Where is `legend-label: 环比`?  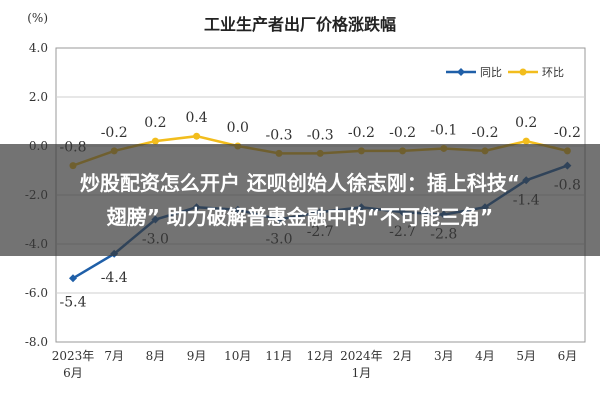 legend-label: 环比 is located at coordinates (553, 72).